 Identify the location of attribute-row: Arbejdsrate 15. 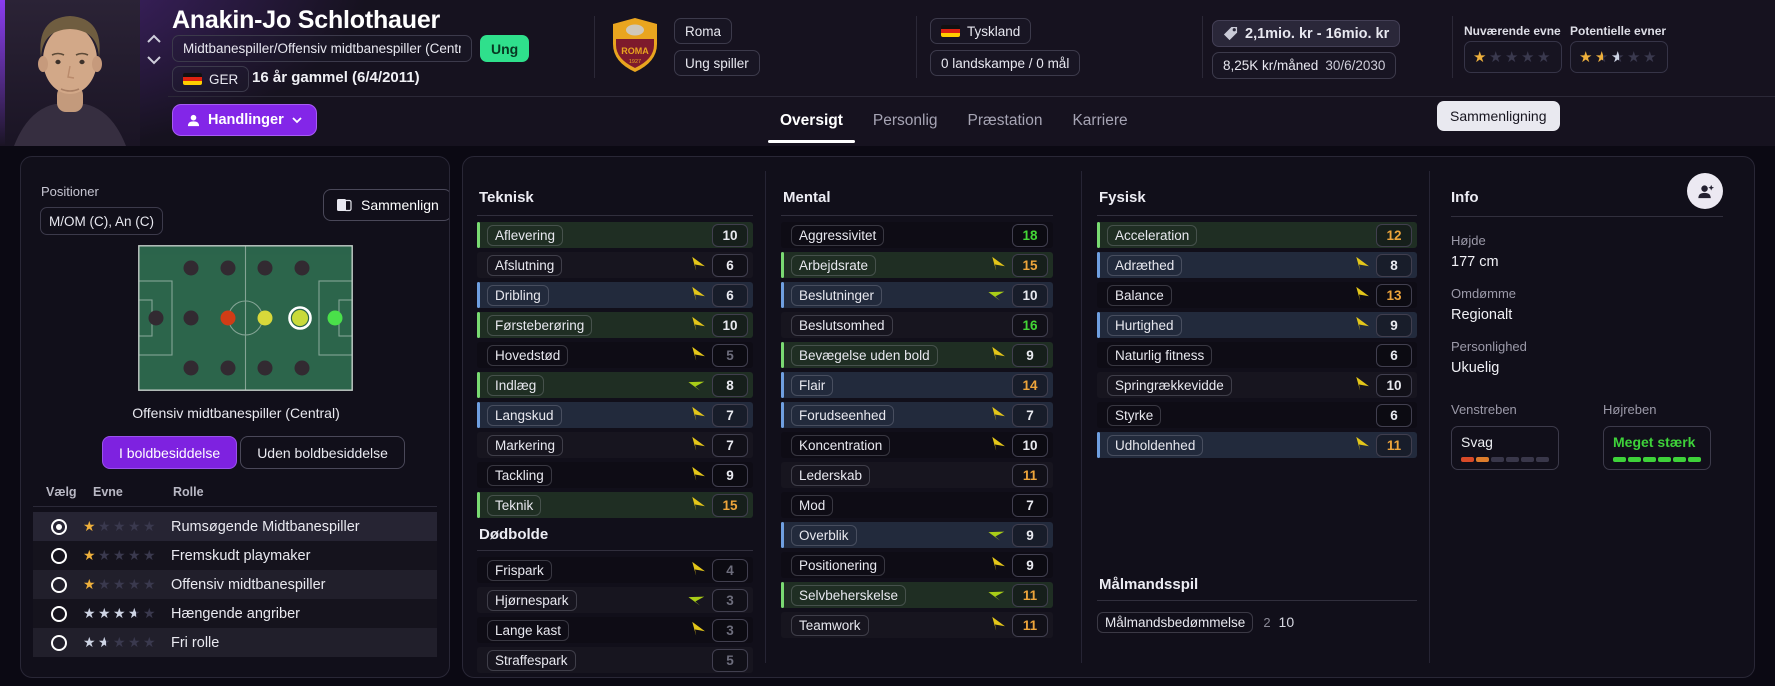
(917, 265).